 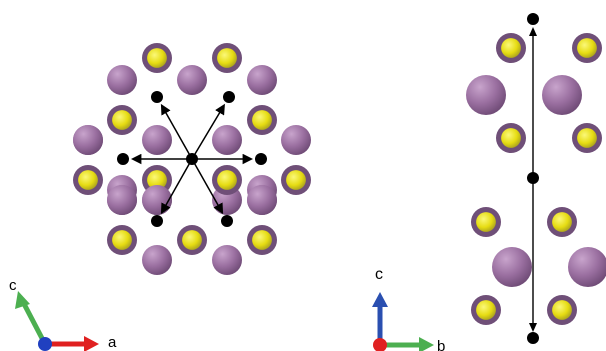 I want to click on left-lattice-arrows, so click(x=192, y=159).